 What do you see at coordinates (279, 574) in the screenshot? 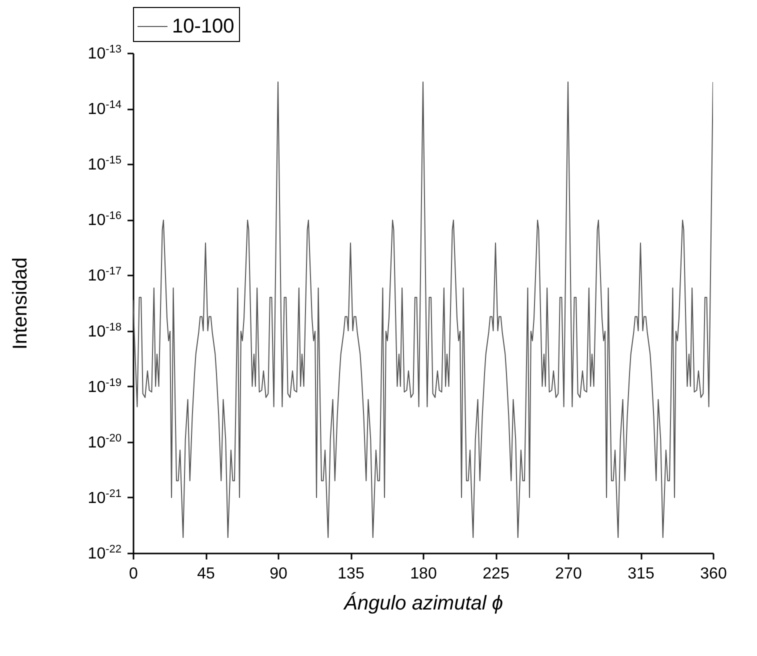
I see `x-tick-label: 90` at bounding box center [279, 574].